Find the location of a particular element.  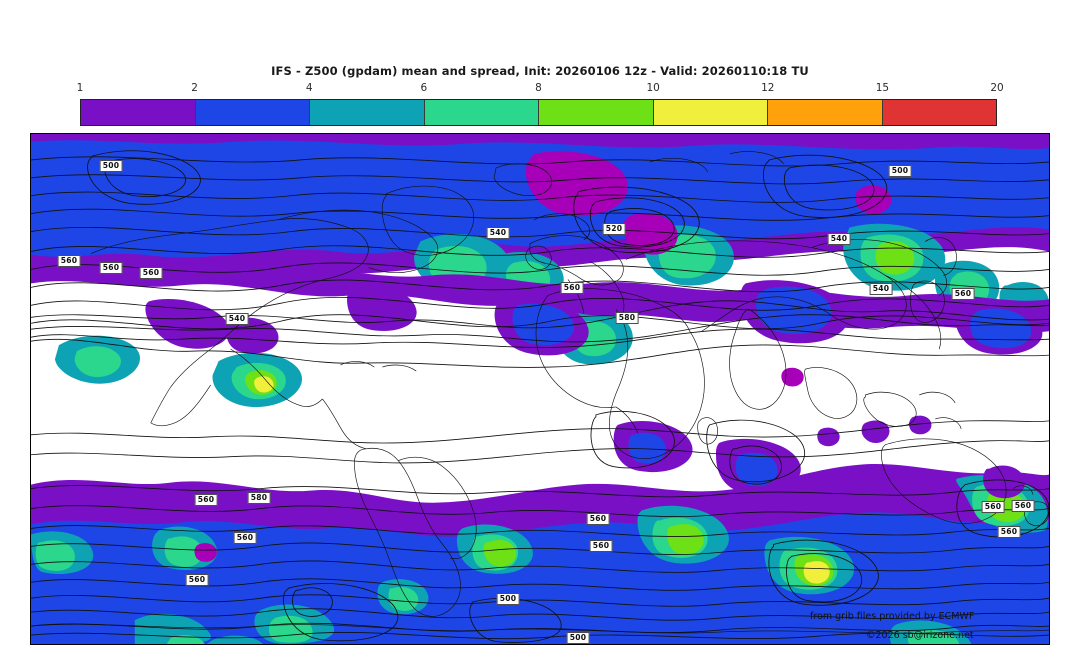

colorbar-tick-12: 12 is located at coordinates (768, 88).